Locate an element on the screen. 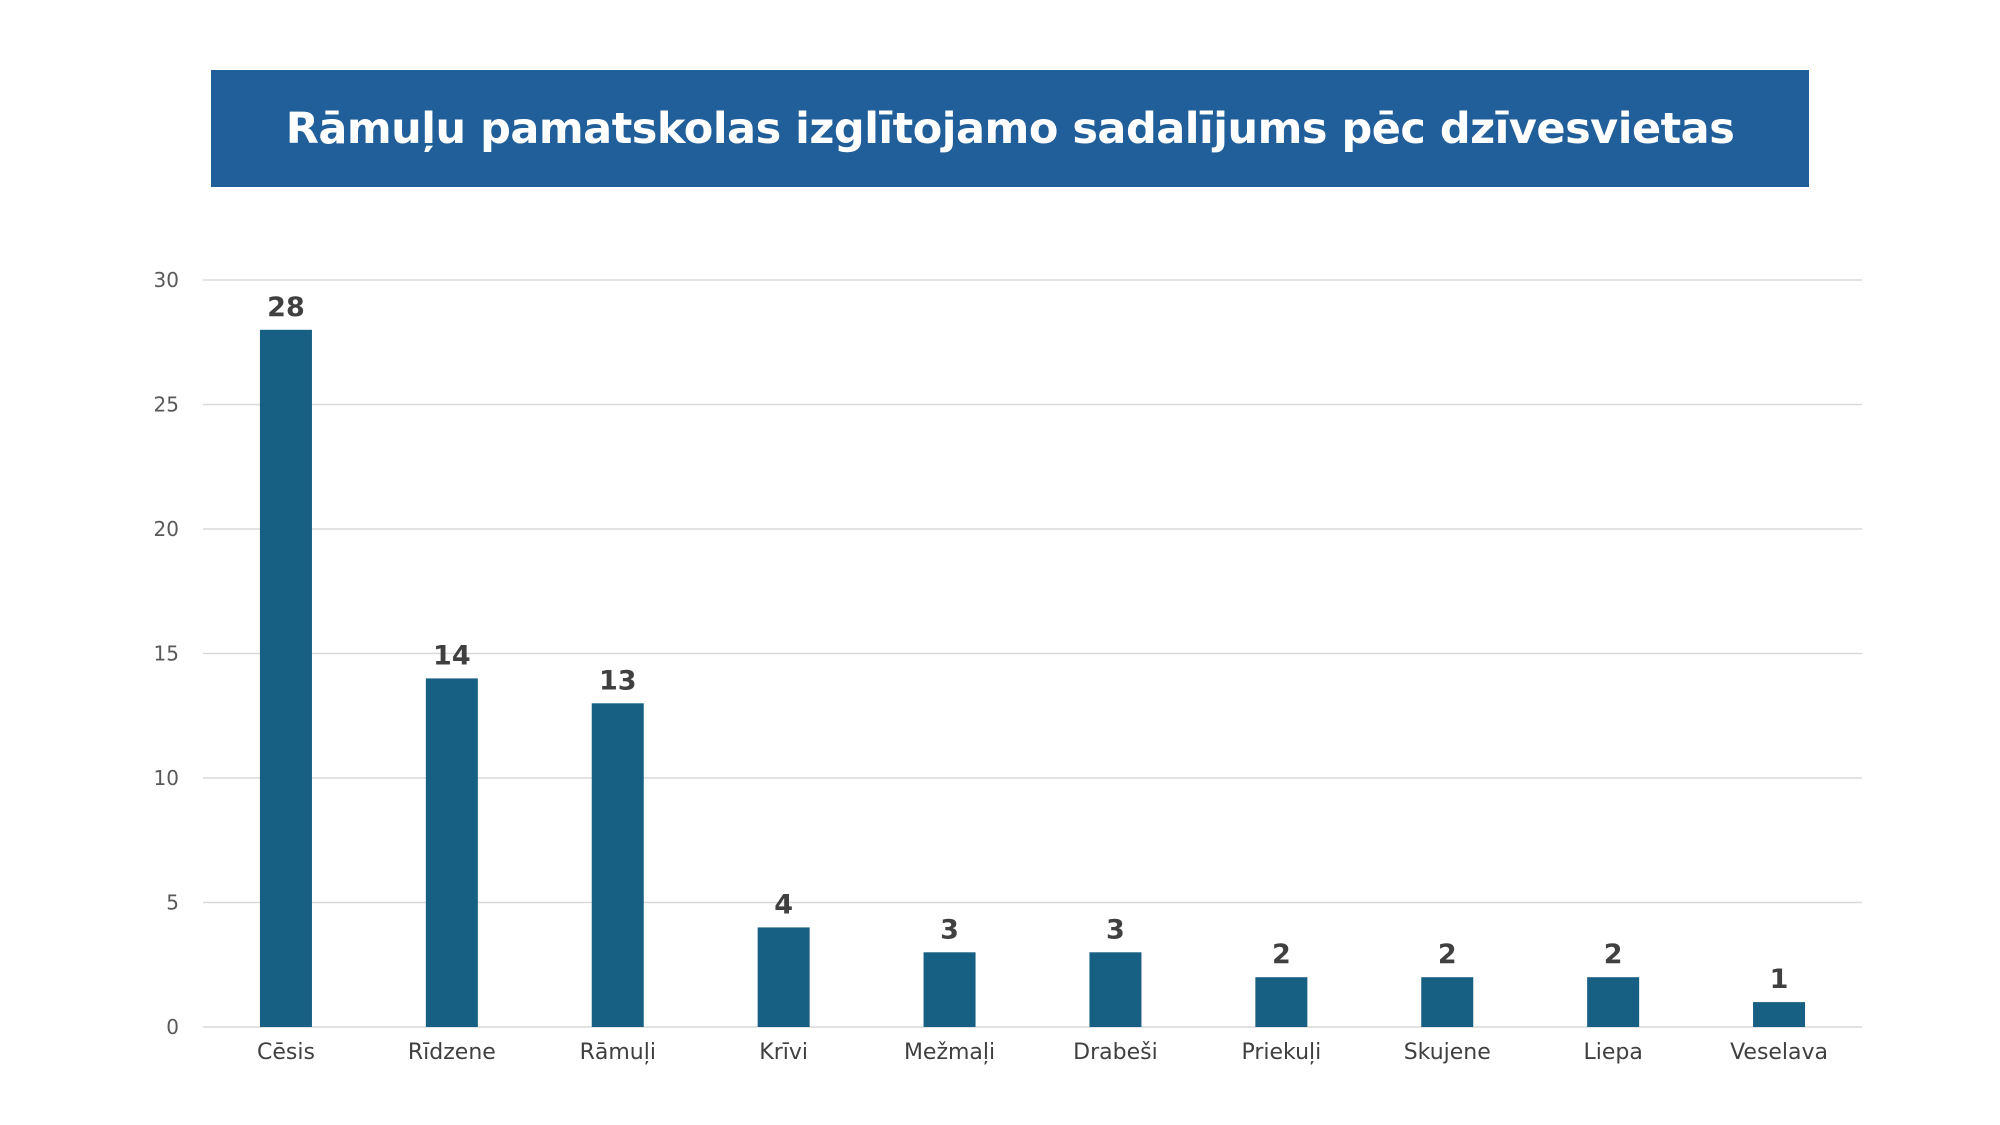  data-label: 13 is located at coordinates (618, 680).